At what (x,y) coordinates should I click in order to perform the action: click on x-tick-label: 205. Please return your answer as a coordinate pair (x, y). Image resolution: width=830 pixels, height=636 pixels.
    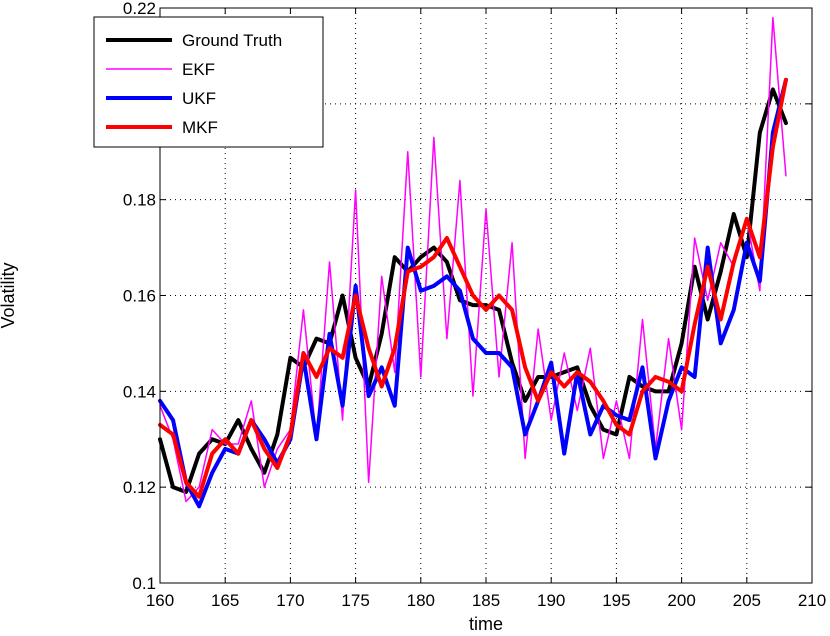
    Looking at the image, I should click on (747, 600).